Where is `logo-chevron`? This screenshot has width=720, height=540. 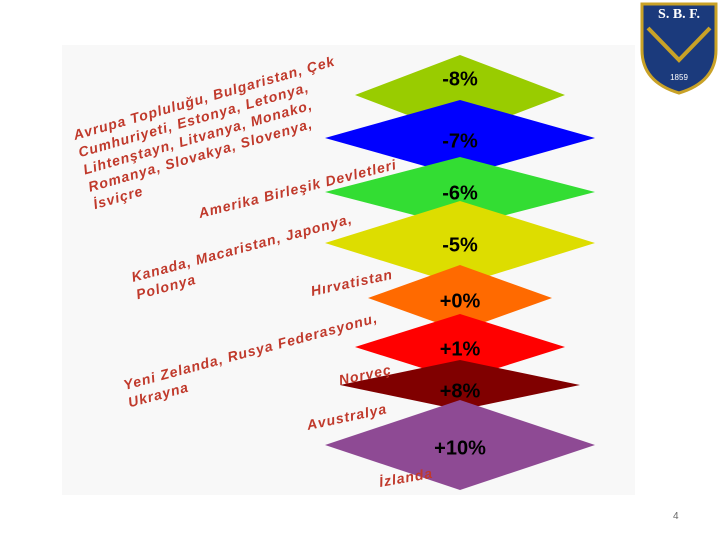
logo-chevron is located at coordinates (679, 44).